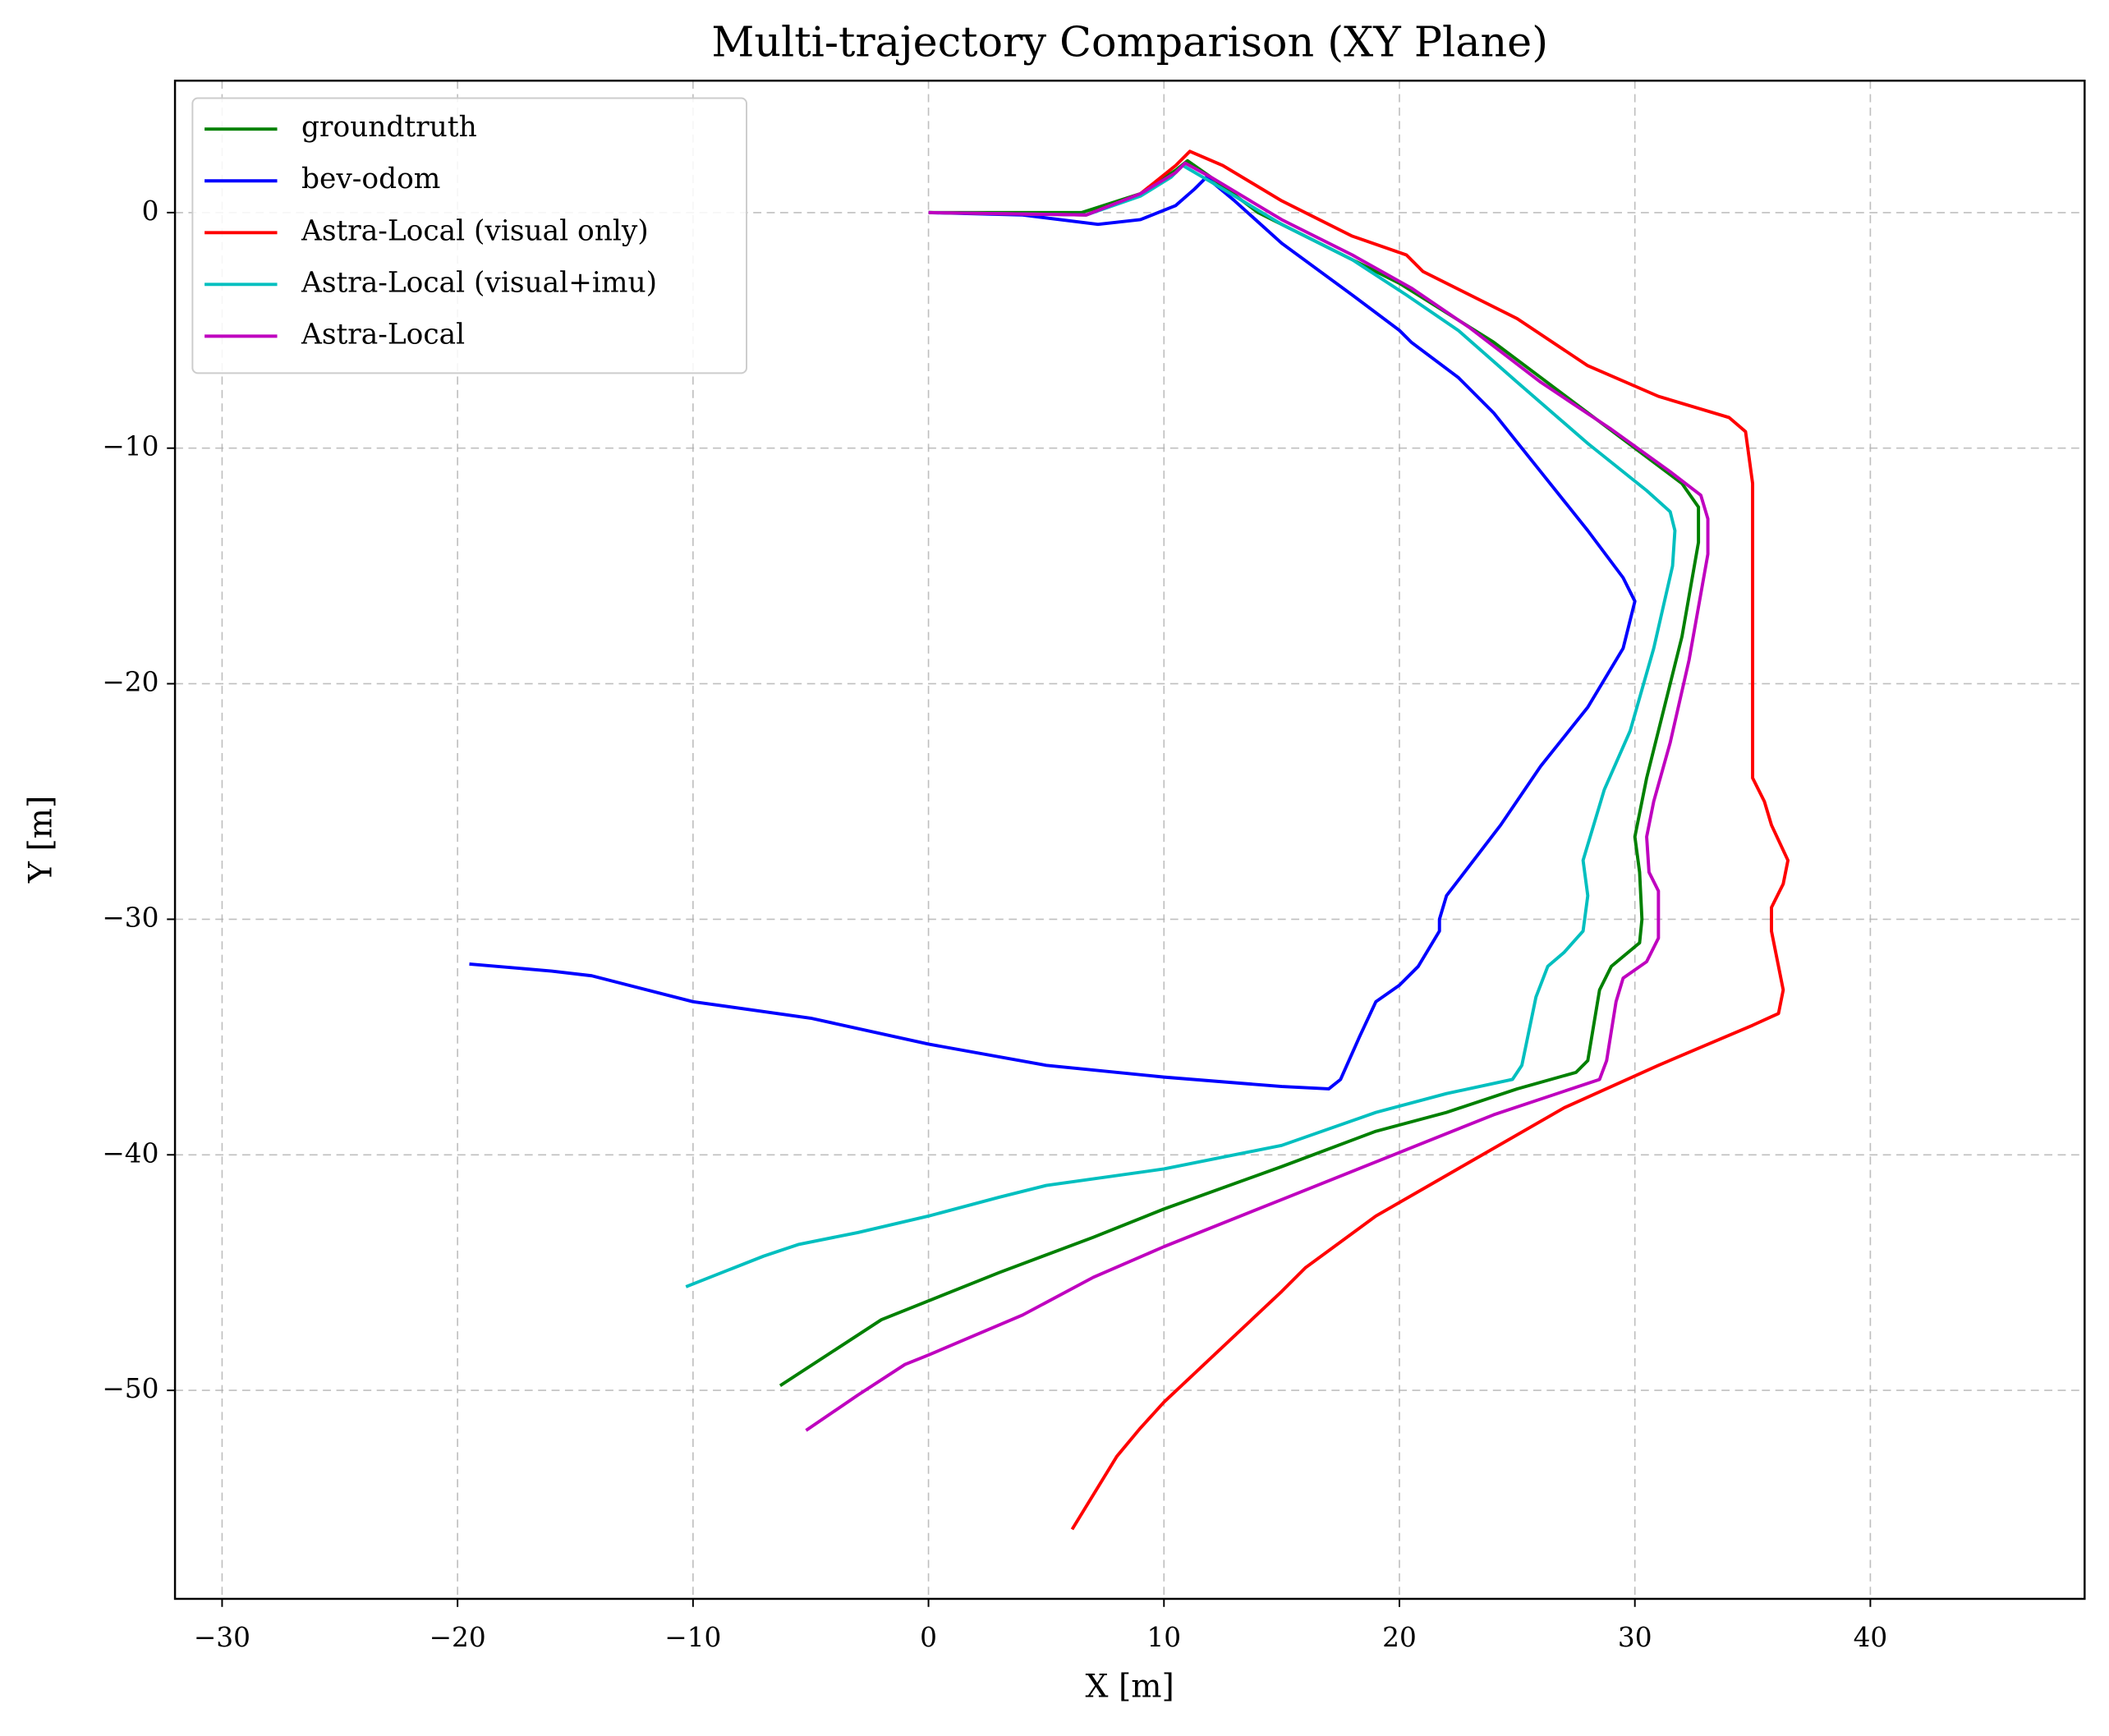  What do you see at coordinates (692, 1637) in the screenshot?
I see `x-tick-label: −10` at bounding box center [692, 1637].